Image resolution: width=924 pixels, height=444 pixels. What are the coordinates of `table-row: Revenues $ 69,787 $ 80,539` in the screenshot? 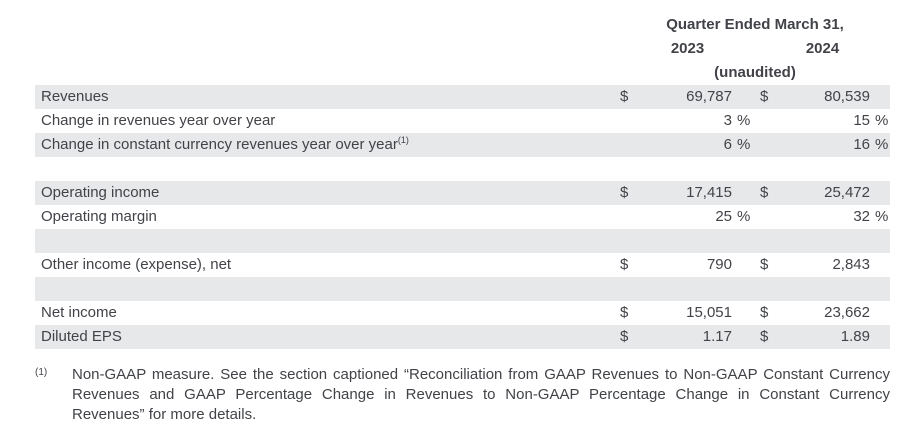 It's located at (462, 97).